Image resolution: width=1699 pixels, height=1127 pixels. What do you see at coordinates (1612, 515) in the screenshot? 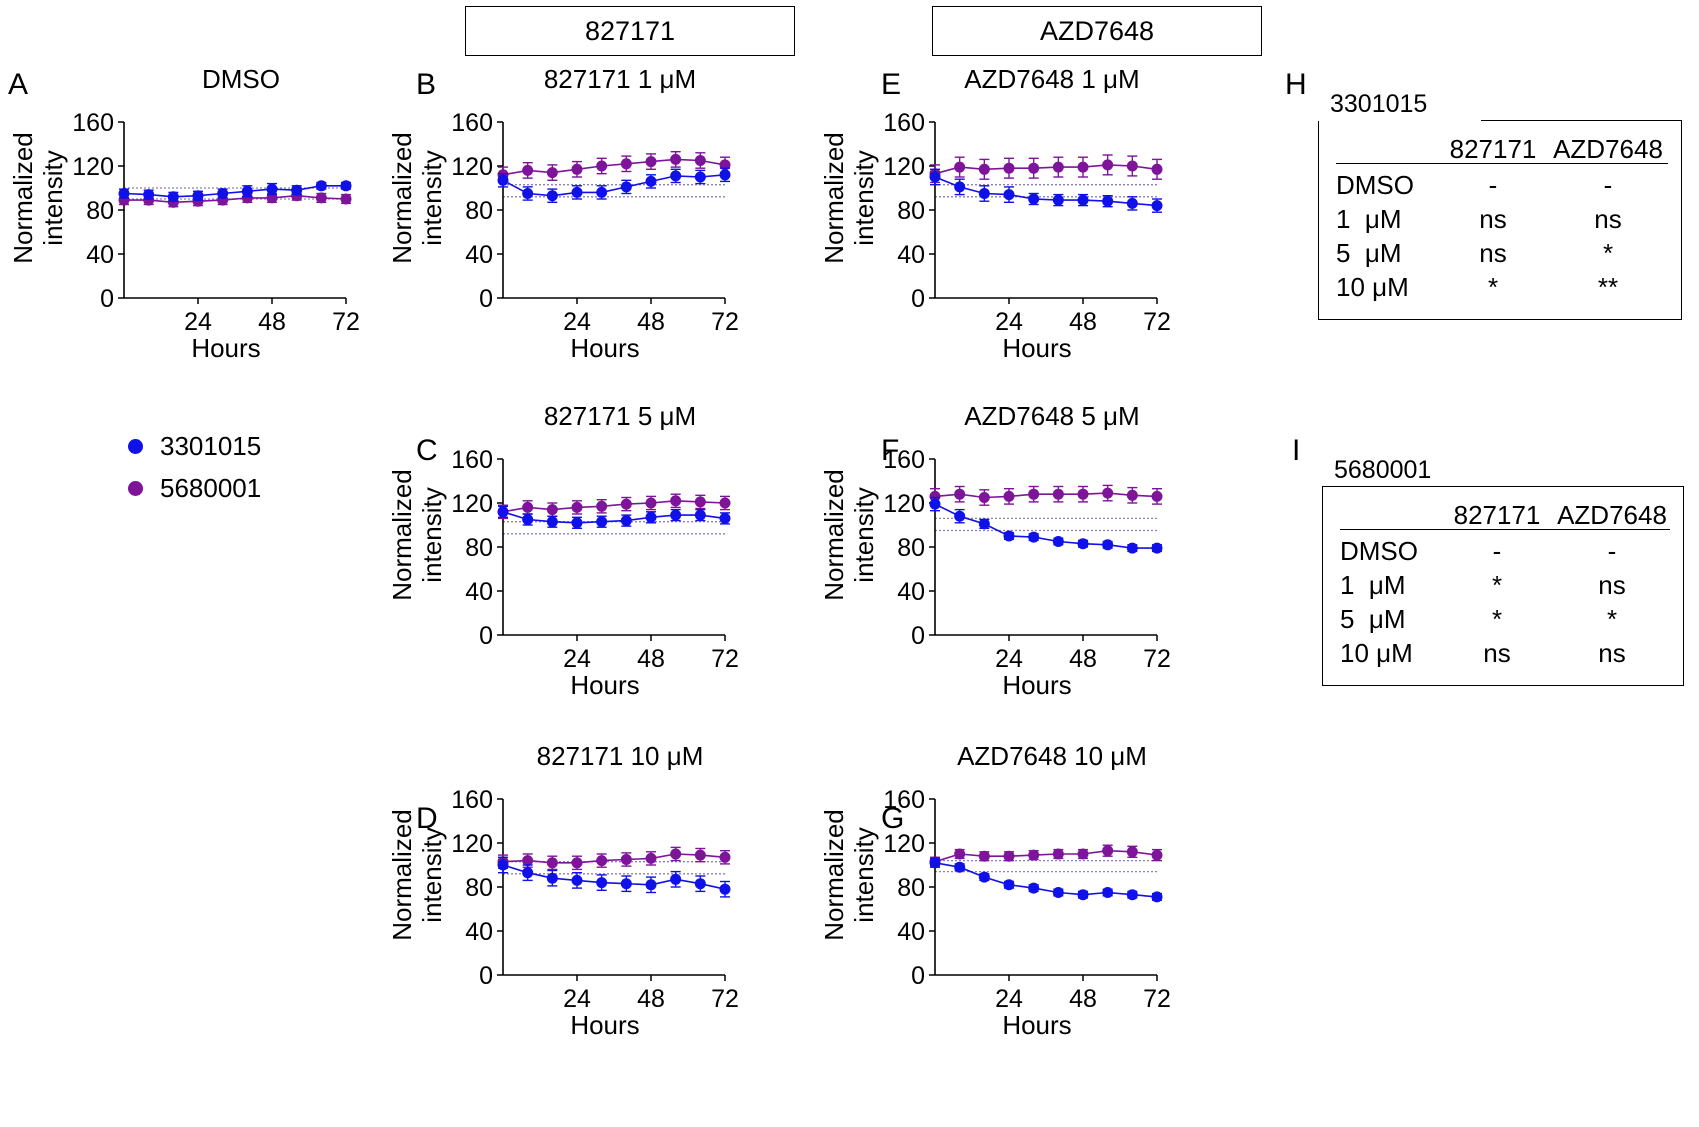
I see `sig-table-i-col-azd7648: AZD7648` at bounding box center [1612, 515].